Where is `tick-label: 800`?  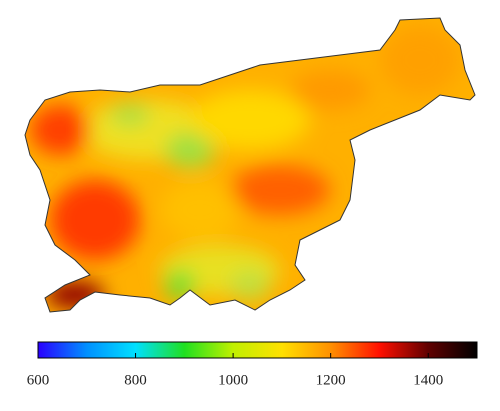 tick-label: 800 is located at coordinates (135, 380).